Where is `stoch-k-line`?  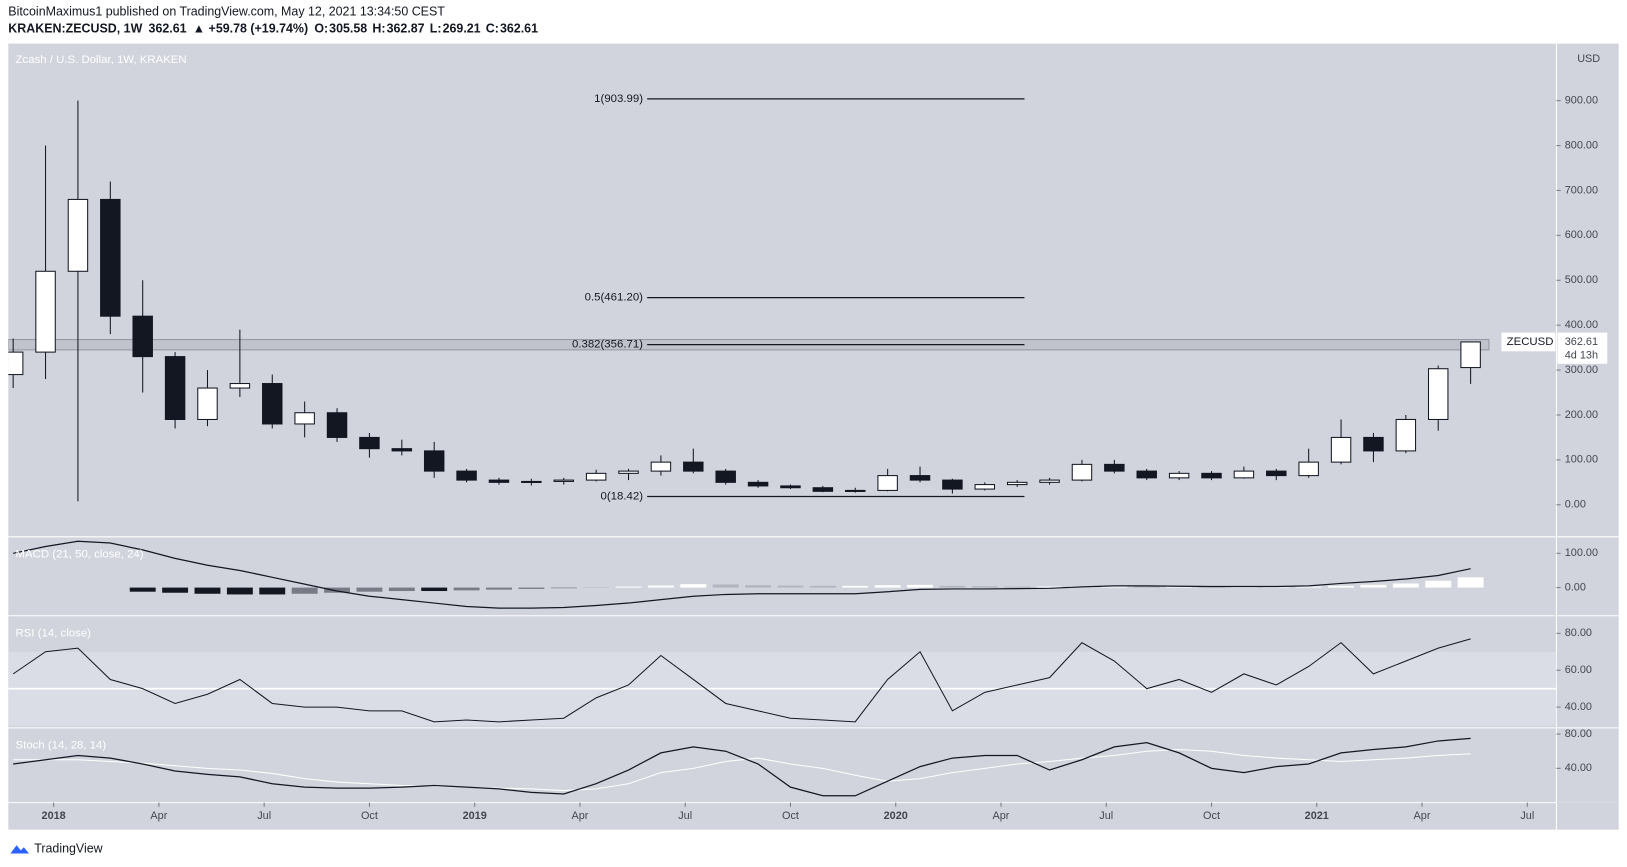
stoch-k-line is located at coordinates (742, 767).